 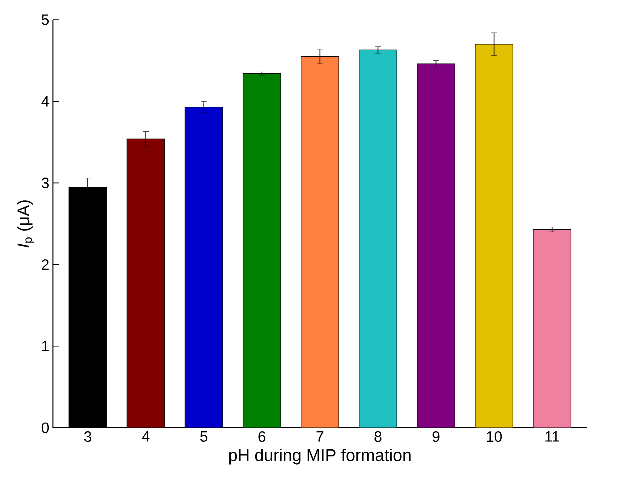 What do you see at coordinates (553, 437) in the screenshot?
I see `x-tick-label: 11` at bounding box center [553, 437].